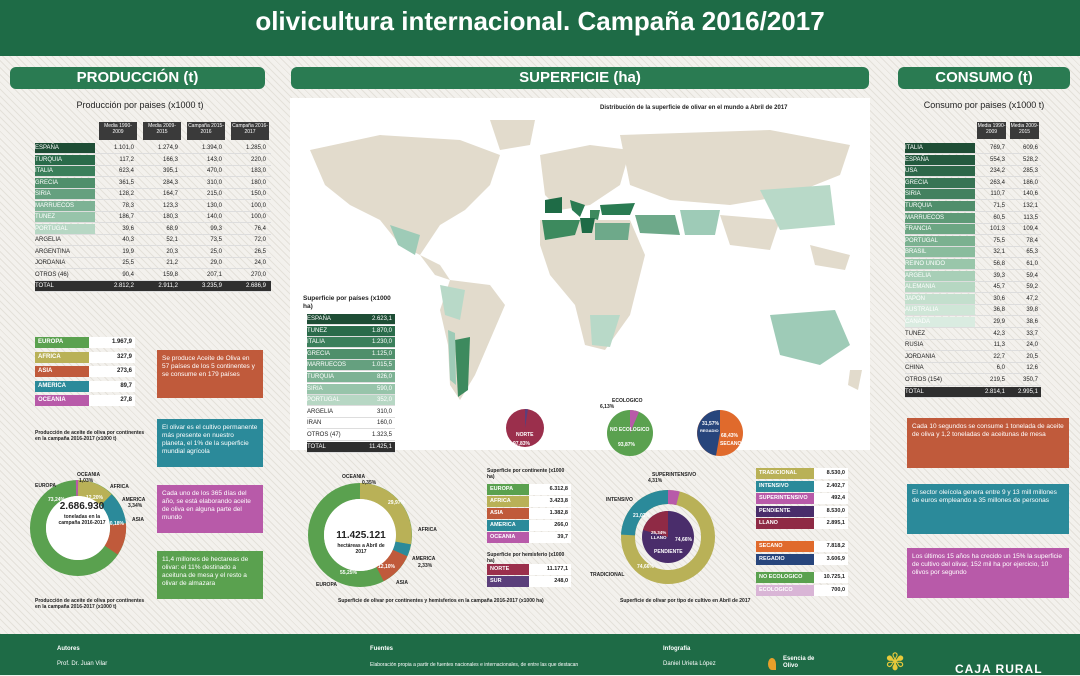  I want to click on row-value: 30,6, so click(991, 299).